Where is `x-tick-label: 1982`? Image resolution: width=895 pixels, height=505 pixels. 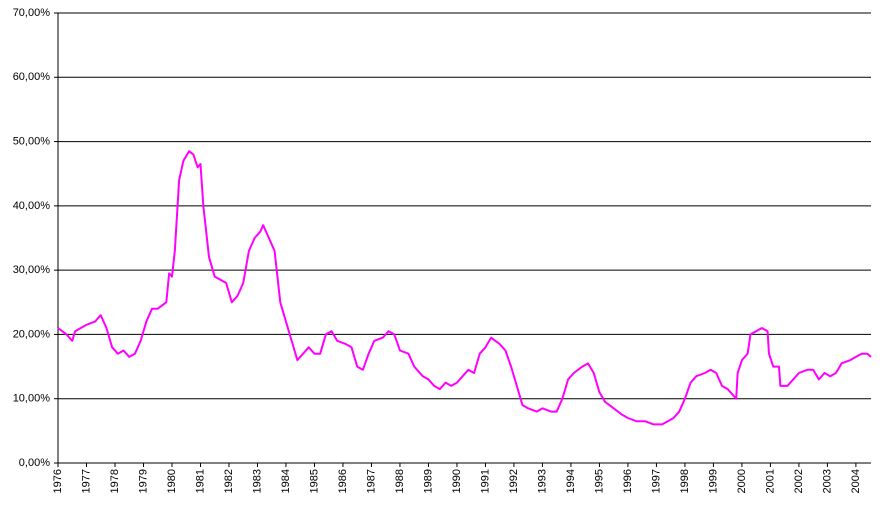
x-tick-label: 1982 is located at coordinates (229, 481).